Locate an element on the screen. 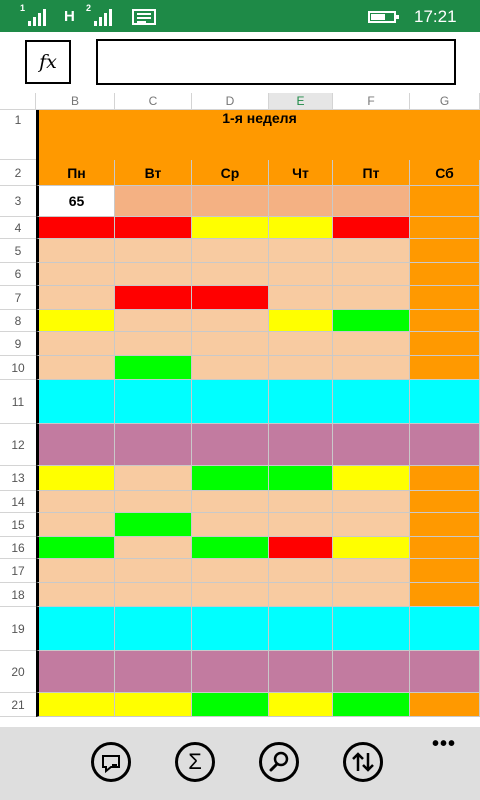  cell-b16 is located at coordinates (75, 548).